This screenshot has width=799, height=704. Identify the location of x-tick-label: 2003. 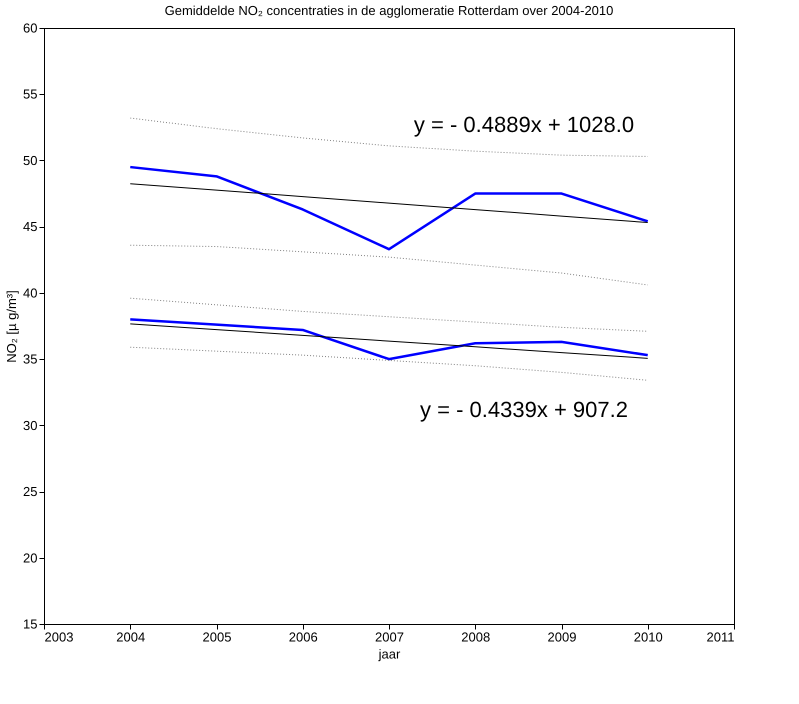
(59, 637).